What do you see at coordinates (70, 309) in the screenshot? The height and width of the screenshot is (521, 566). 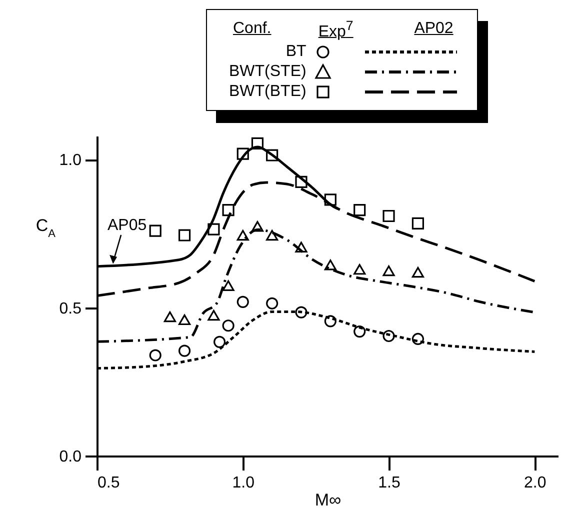 I see `y-tick-label: 0.5` at bounding box center [70, 309].